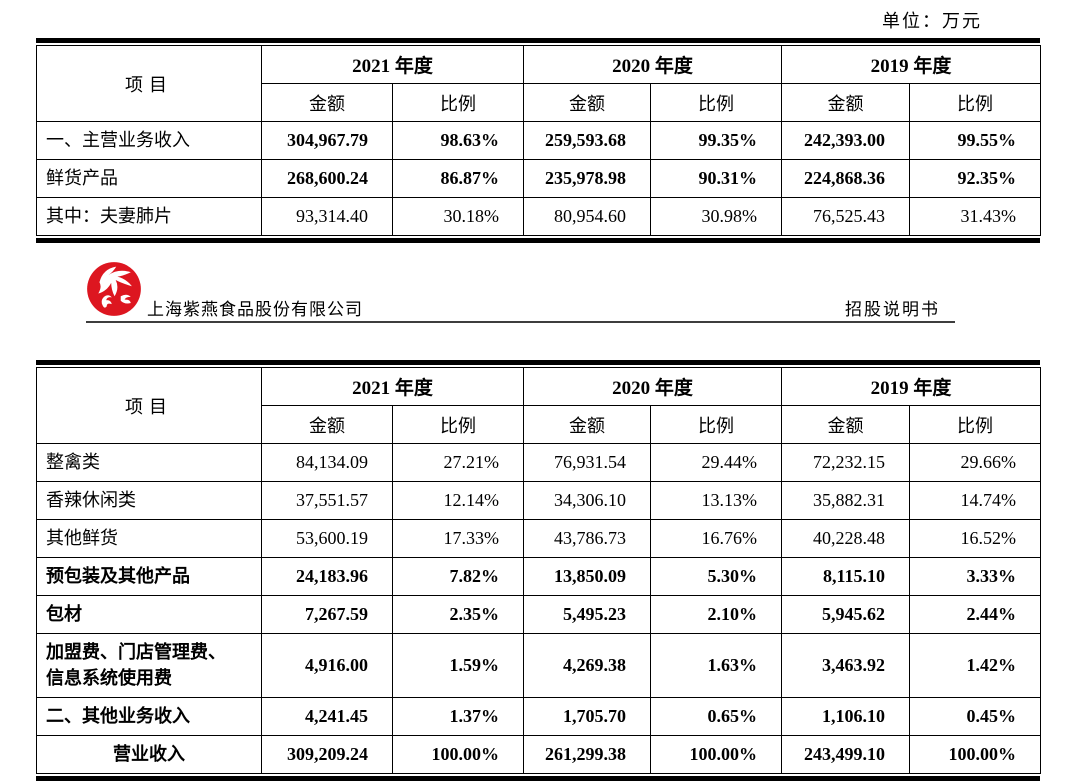 This screenshot has height=782, width=1080. Describe the element at coordinates (149, 716) in the screenshot. I see `row-label: 二、其他业务收入` at that location.